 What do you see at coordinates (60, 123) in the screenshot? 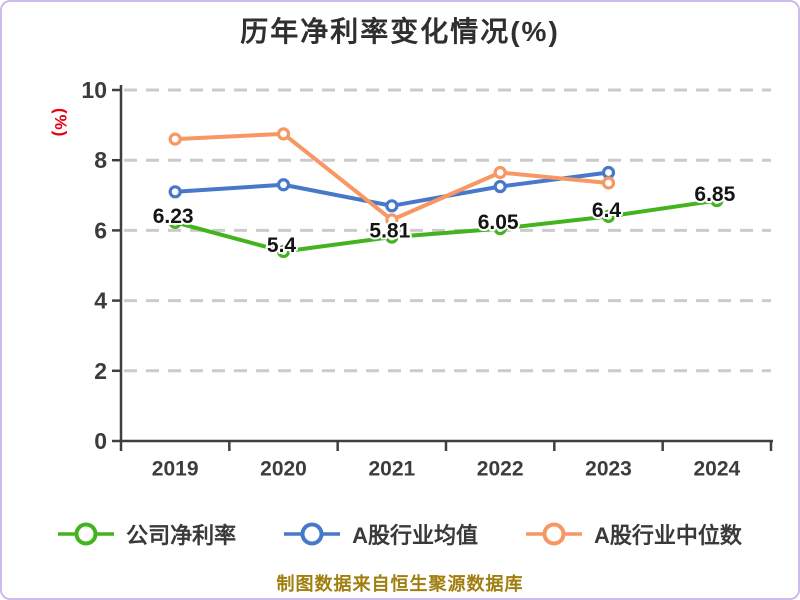
I see `y-axis-unit-label: (%)` at bounding box center [60, 123].